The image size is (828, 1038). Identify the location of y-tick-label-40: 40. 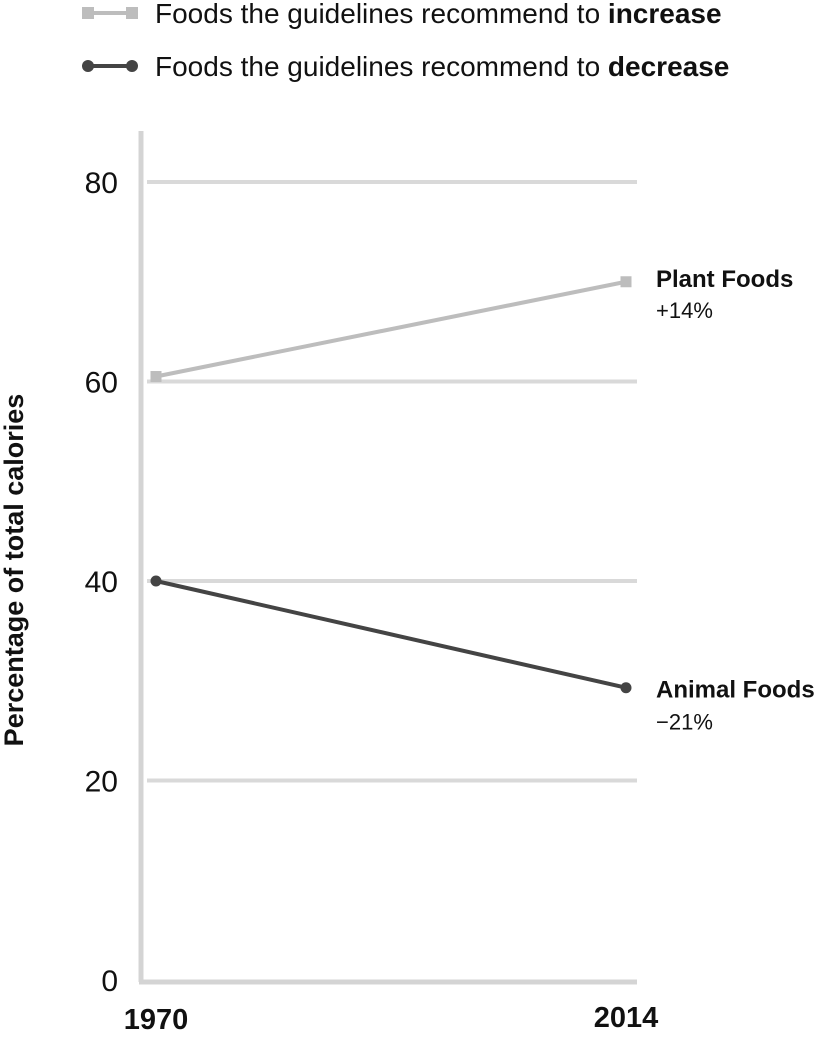
(101, 582).